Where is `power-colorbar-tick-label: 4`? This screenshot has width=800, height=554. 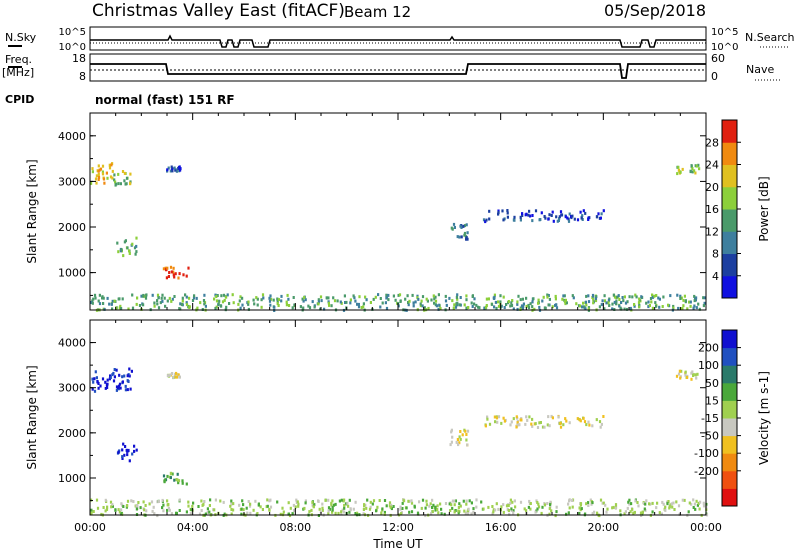 power-colorbar-tick-label: 4 is located at coordinates (715, 276).